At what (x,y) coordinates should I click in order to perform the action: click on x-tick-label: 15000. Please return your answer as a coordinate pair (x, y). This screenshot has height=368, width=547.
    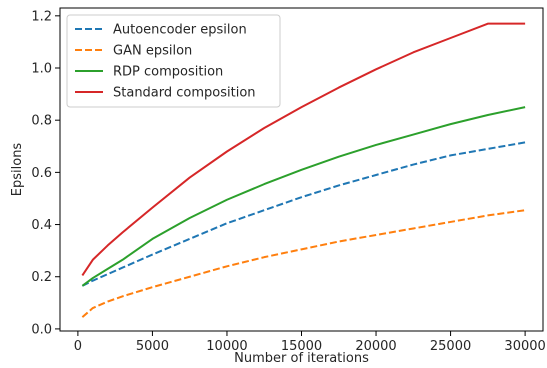
    Looking at the image, I should click on (301, 346).